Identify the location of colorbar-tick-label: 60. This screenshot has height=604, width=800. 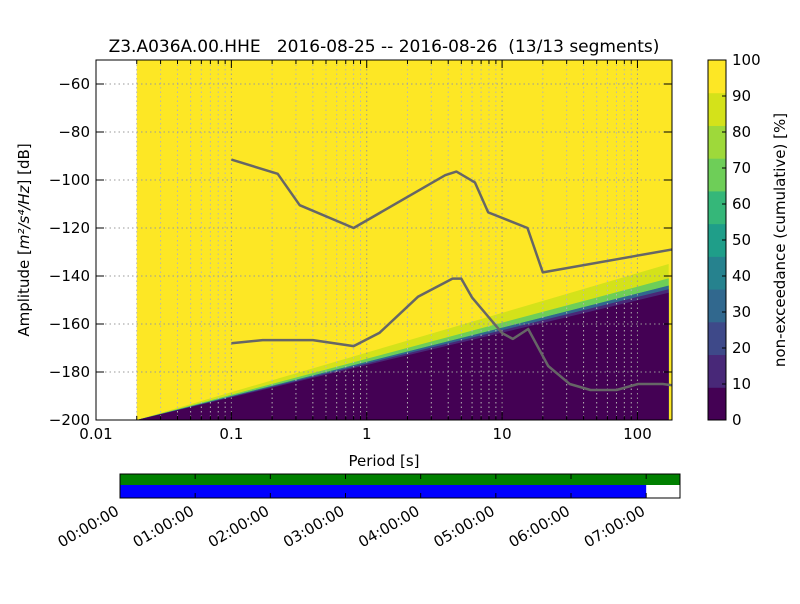
(741, 204).